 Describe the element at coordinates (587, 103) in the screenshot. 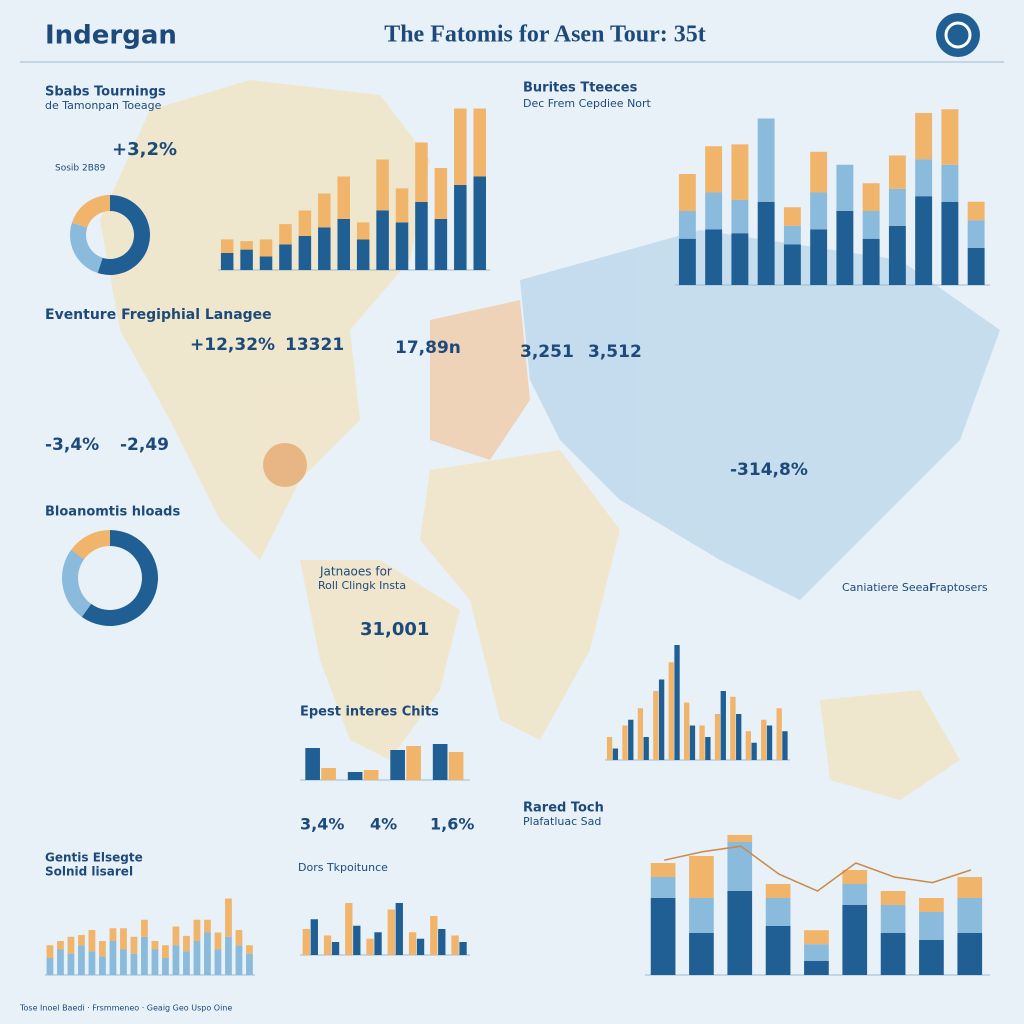

I see `label: Dec Frem Cepdiee Nort` at that location.